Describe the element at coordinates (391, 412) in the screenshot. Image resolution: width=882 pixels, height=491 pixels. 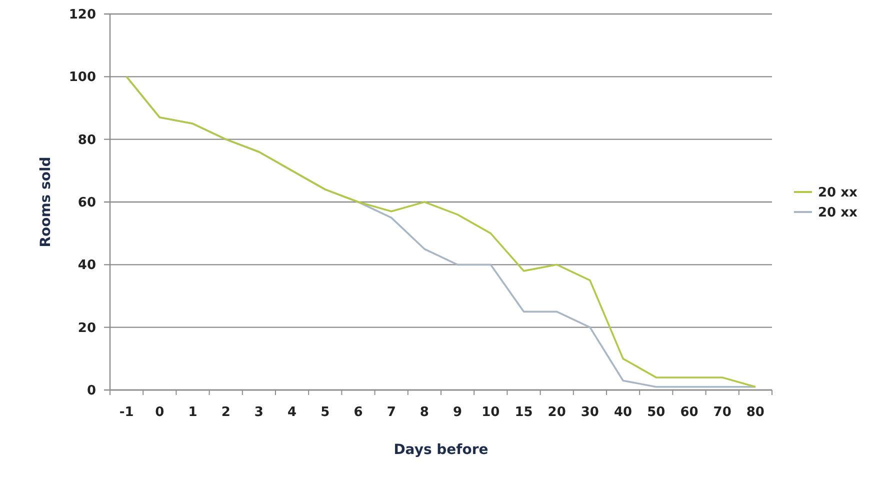
I see `x-tick-label: 7` at that location.